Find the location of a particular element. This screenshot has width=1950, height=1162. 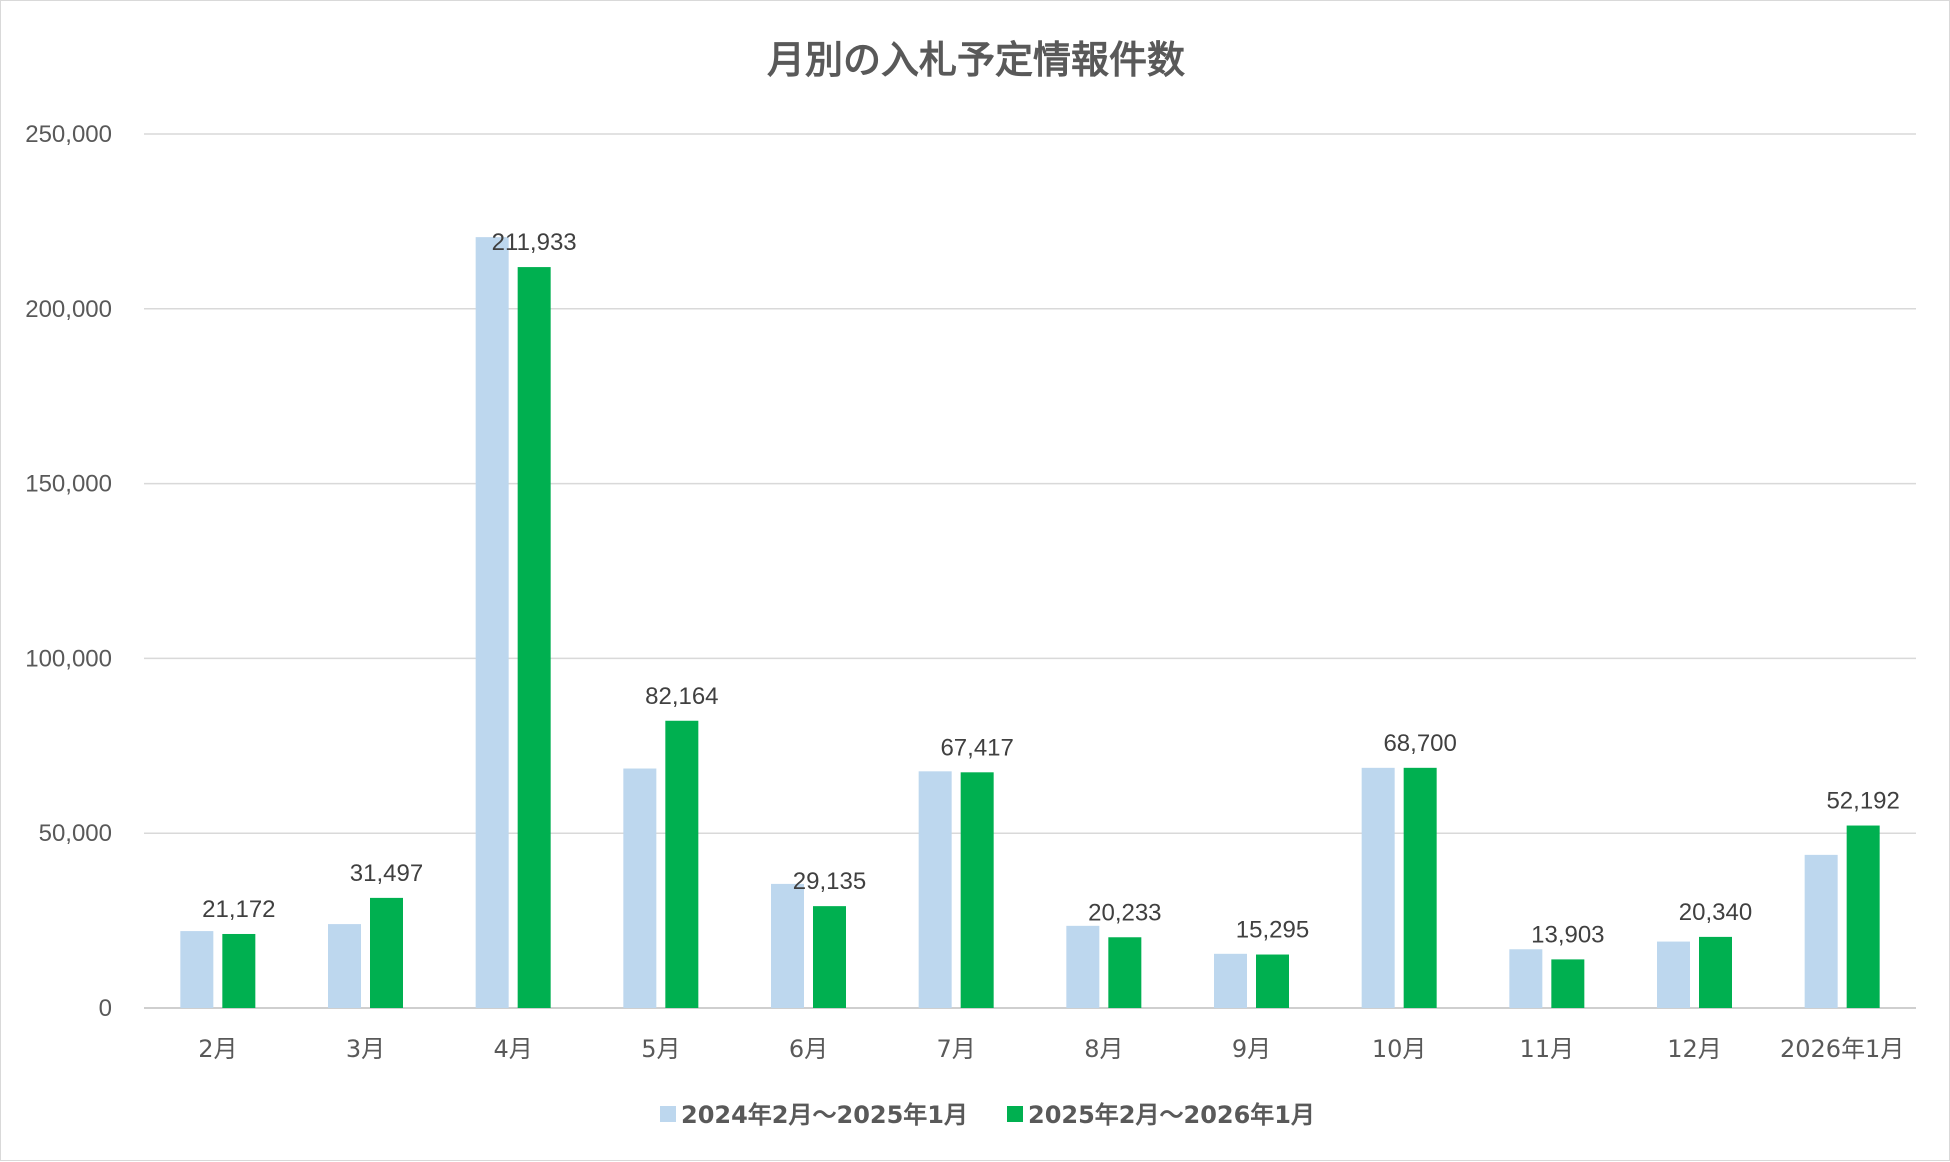

x-category-label: 6月 is located at coordinates (808, 1049).